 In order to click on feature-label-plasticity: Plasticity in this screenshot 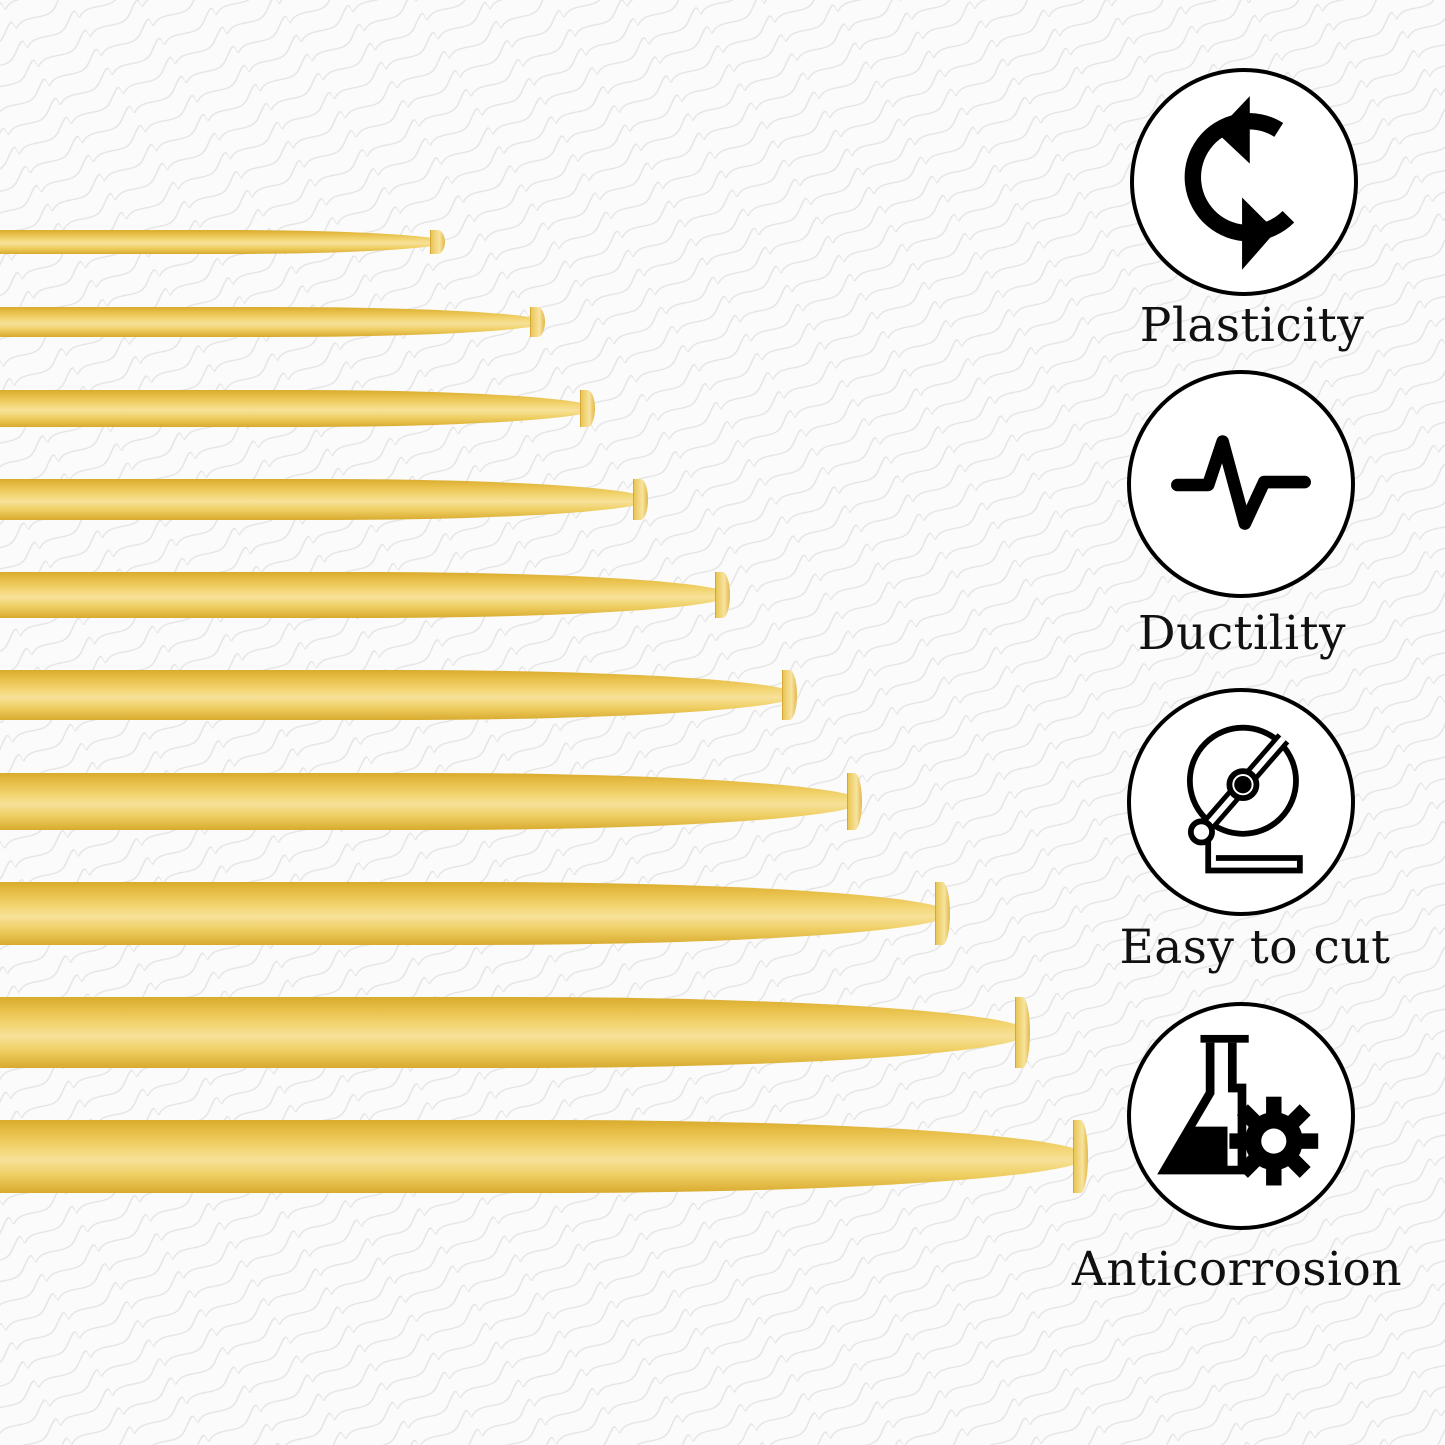, I will do `click(1252, 325)`.